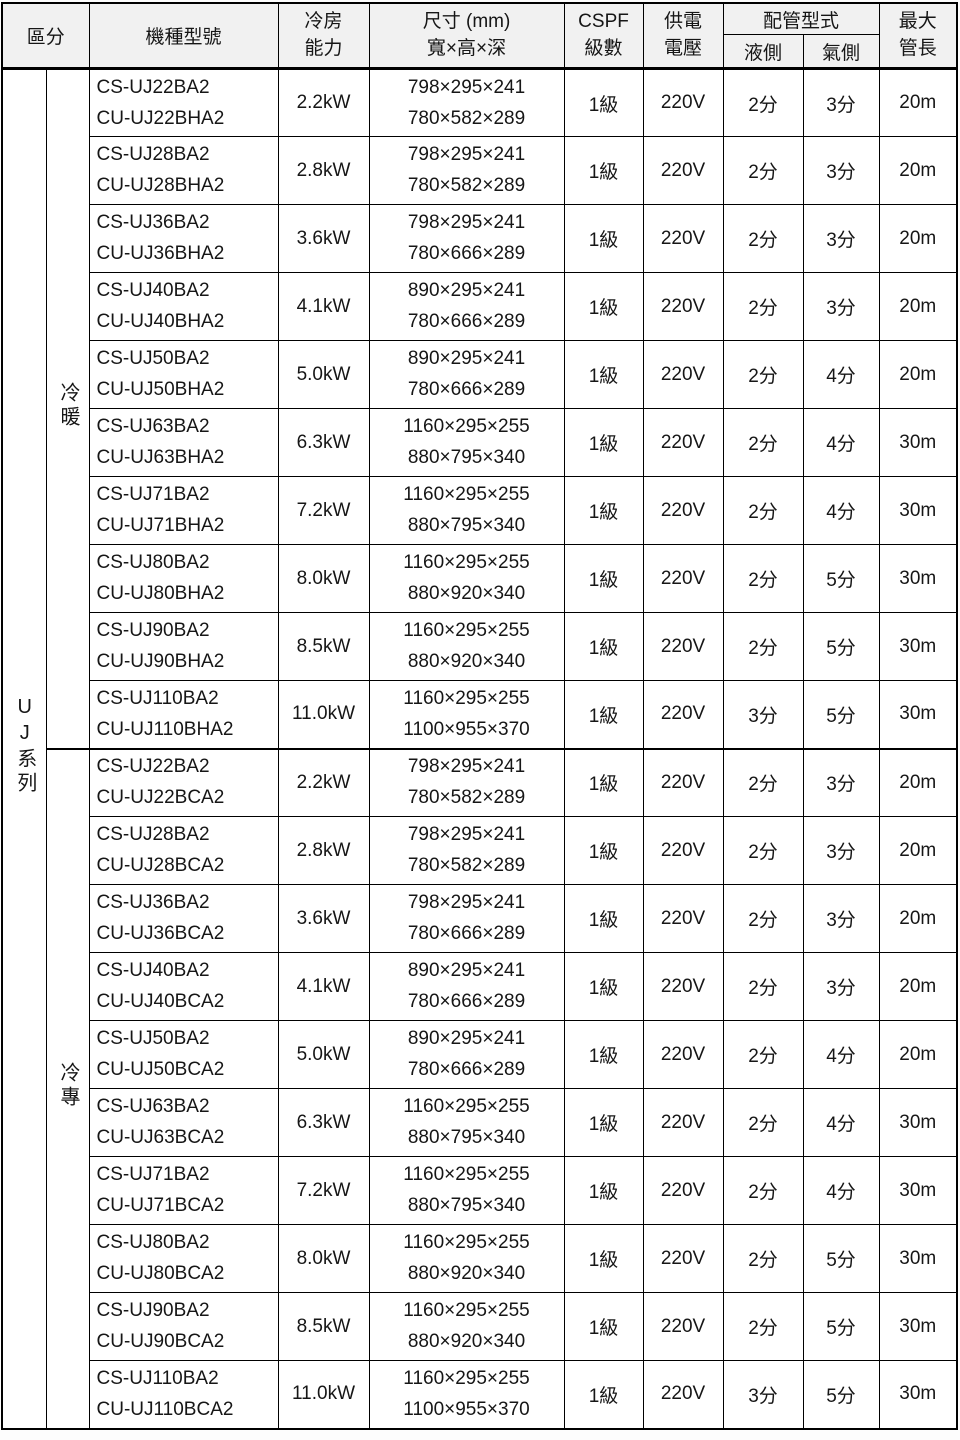  I want to click on capacity-cell: 5.0kW, so click(323, 1054).